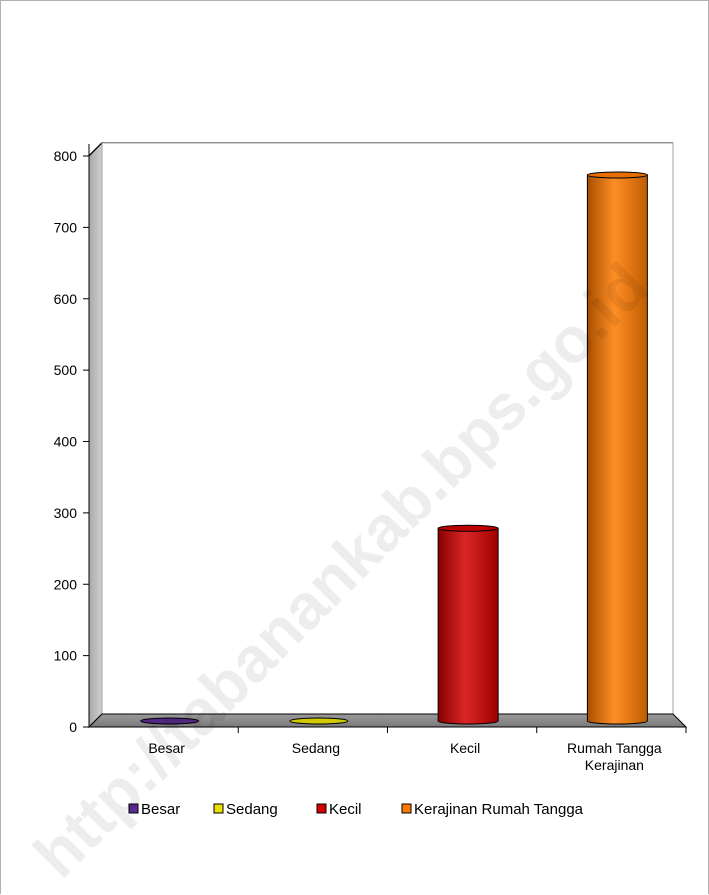 Image resolution: width=709 pixels, height=895 pixels. Describe the element at coordinates (66, 656) in the screenshot. I see `y-tick-label: 100` at that location.